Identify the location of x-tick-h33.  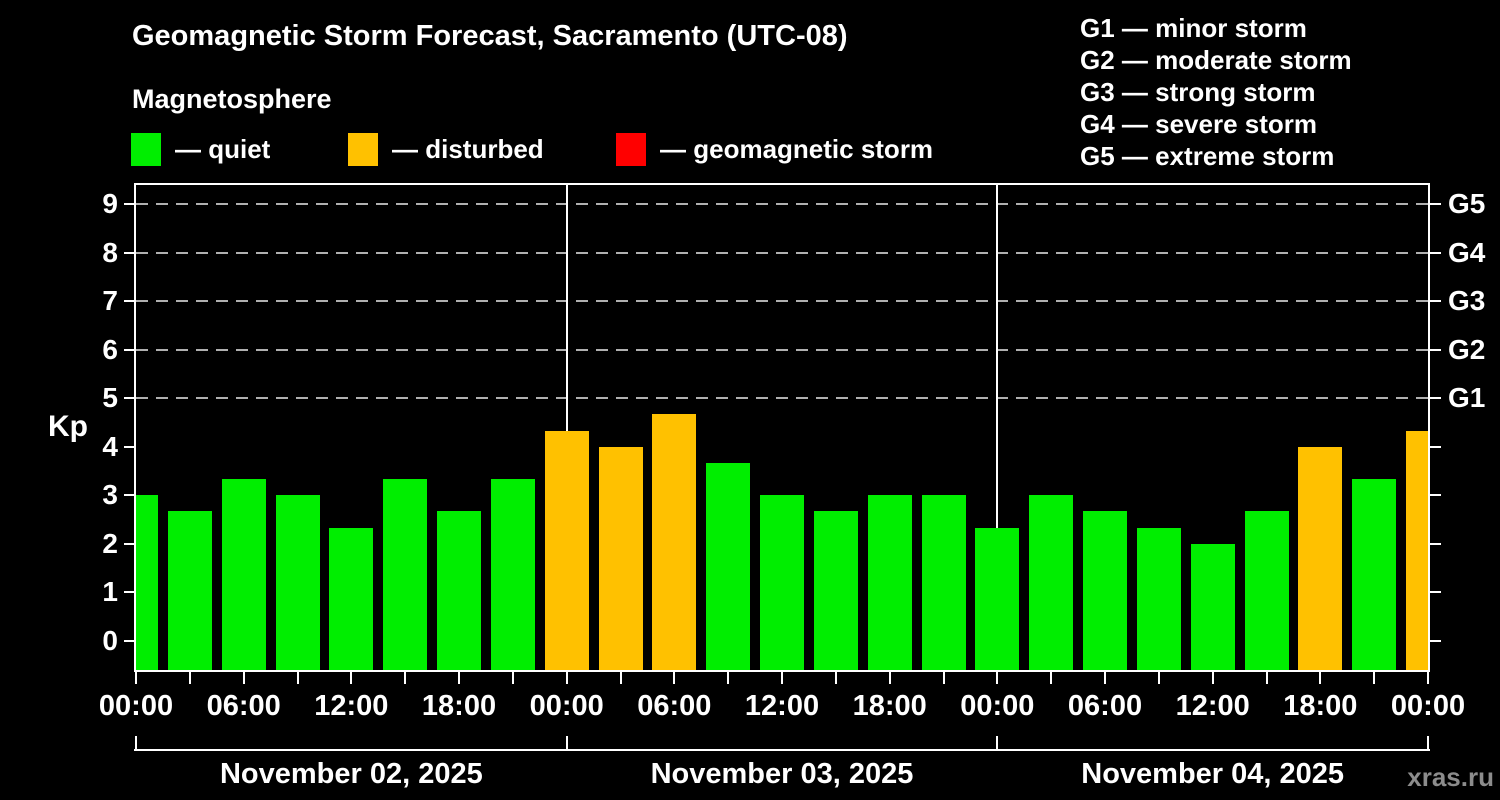
(728, 678).